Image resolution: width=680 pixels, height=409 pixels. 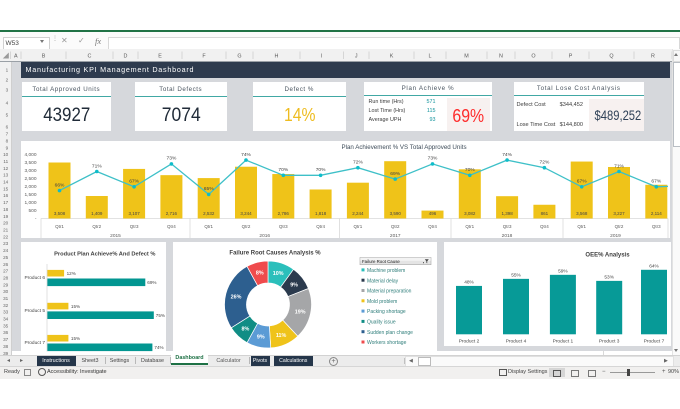 I want to click on svg-text: A, so click(x=16, y=57).